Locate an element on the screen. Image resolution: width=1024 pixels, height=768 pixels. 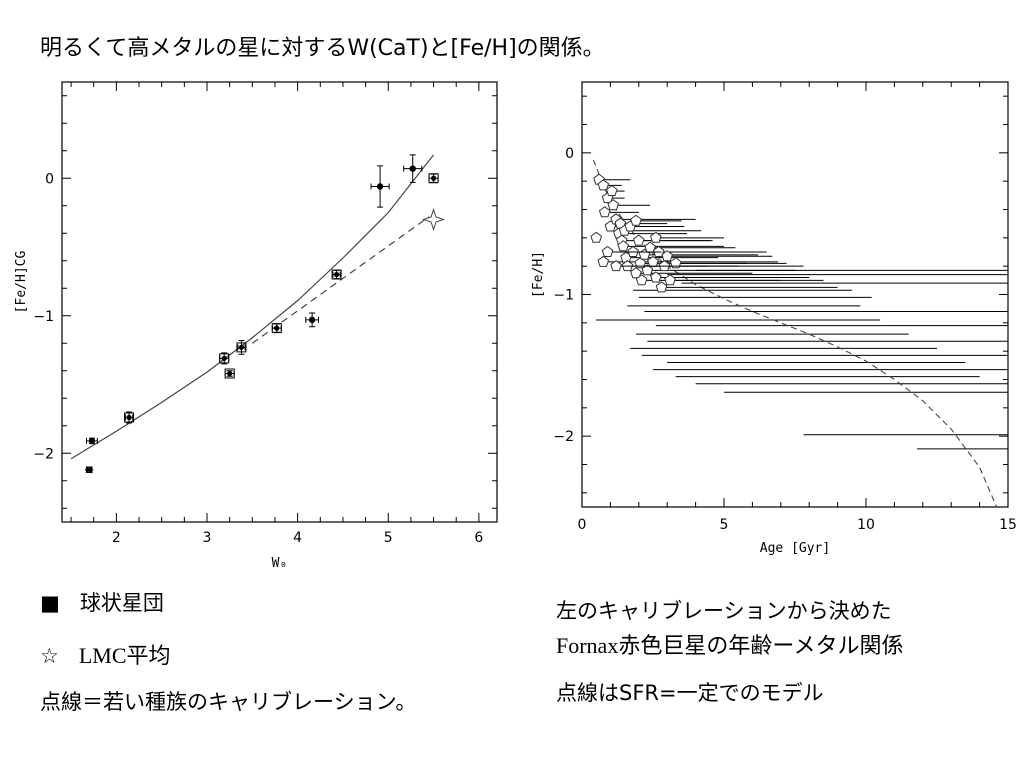
page-title: 明るくて高メタルの星に対するW(CaT)と[Fe/H]の関係。 is located at coordinates (322, 48).